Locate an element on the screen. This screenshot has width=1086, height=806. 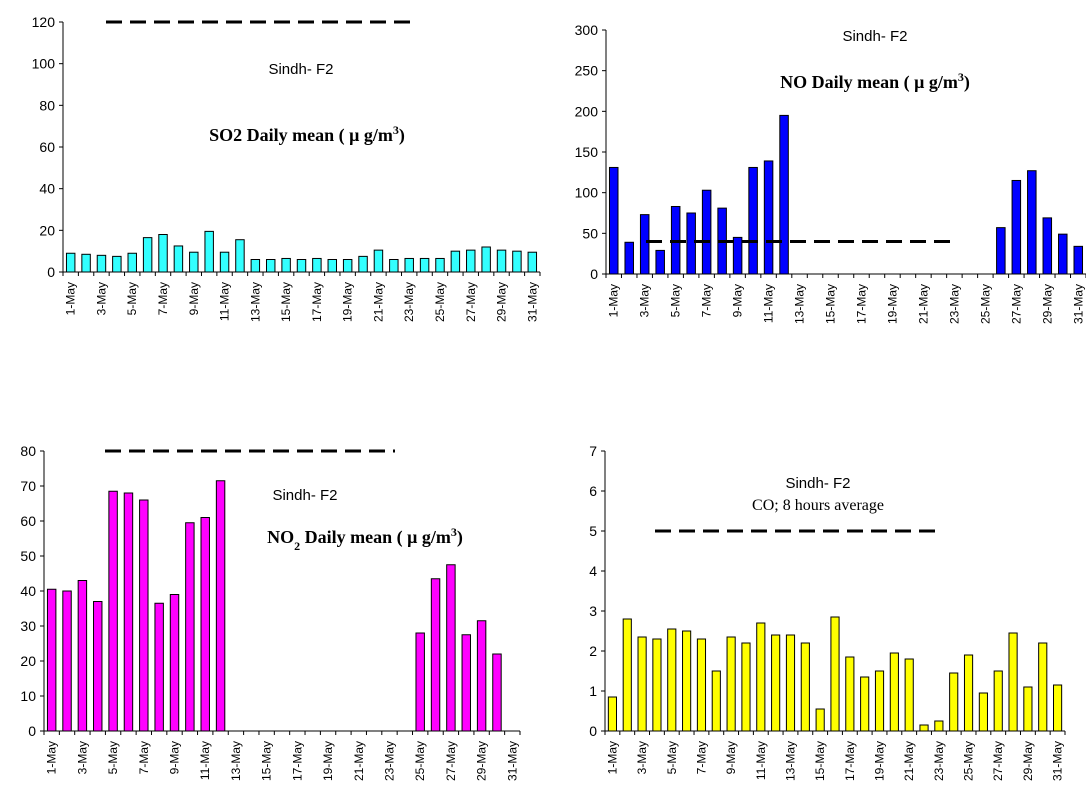
bar-18-May is located at coordinates (332, 266).